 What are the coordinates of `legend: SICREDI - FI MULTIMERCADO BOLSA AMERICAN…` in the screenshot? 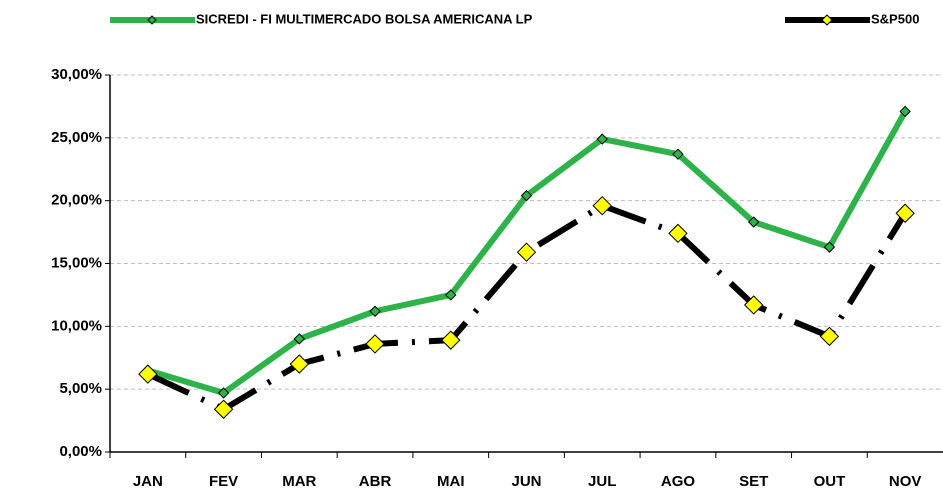 It's located at (514, 18).